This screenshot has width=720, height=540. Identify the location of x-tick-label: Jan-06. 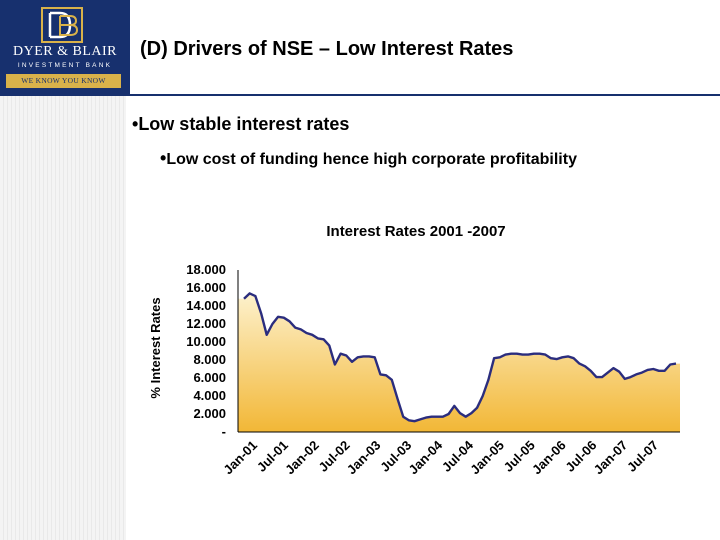
(549, 458).